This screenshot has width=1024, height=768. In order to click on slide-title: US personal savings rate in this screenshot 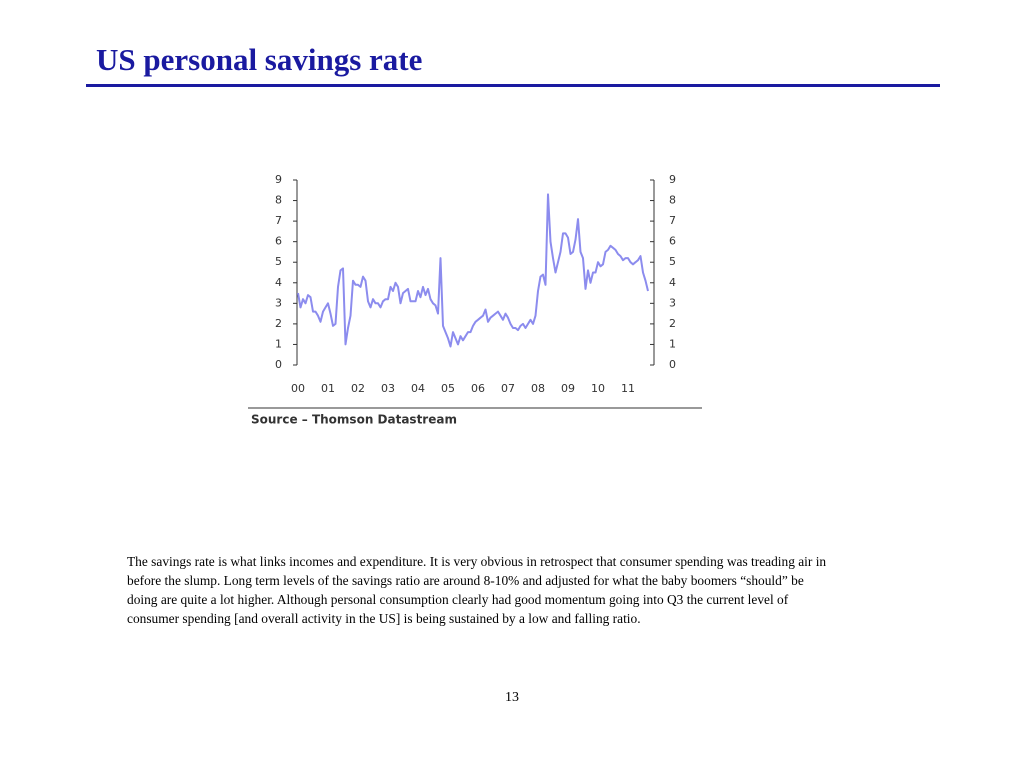, I will do `click(259, 59)`.